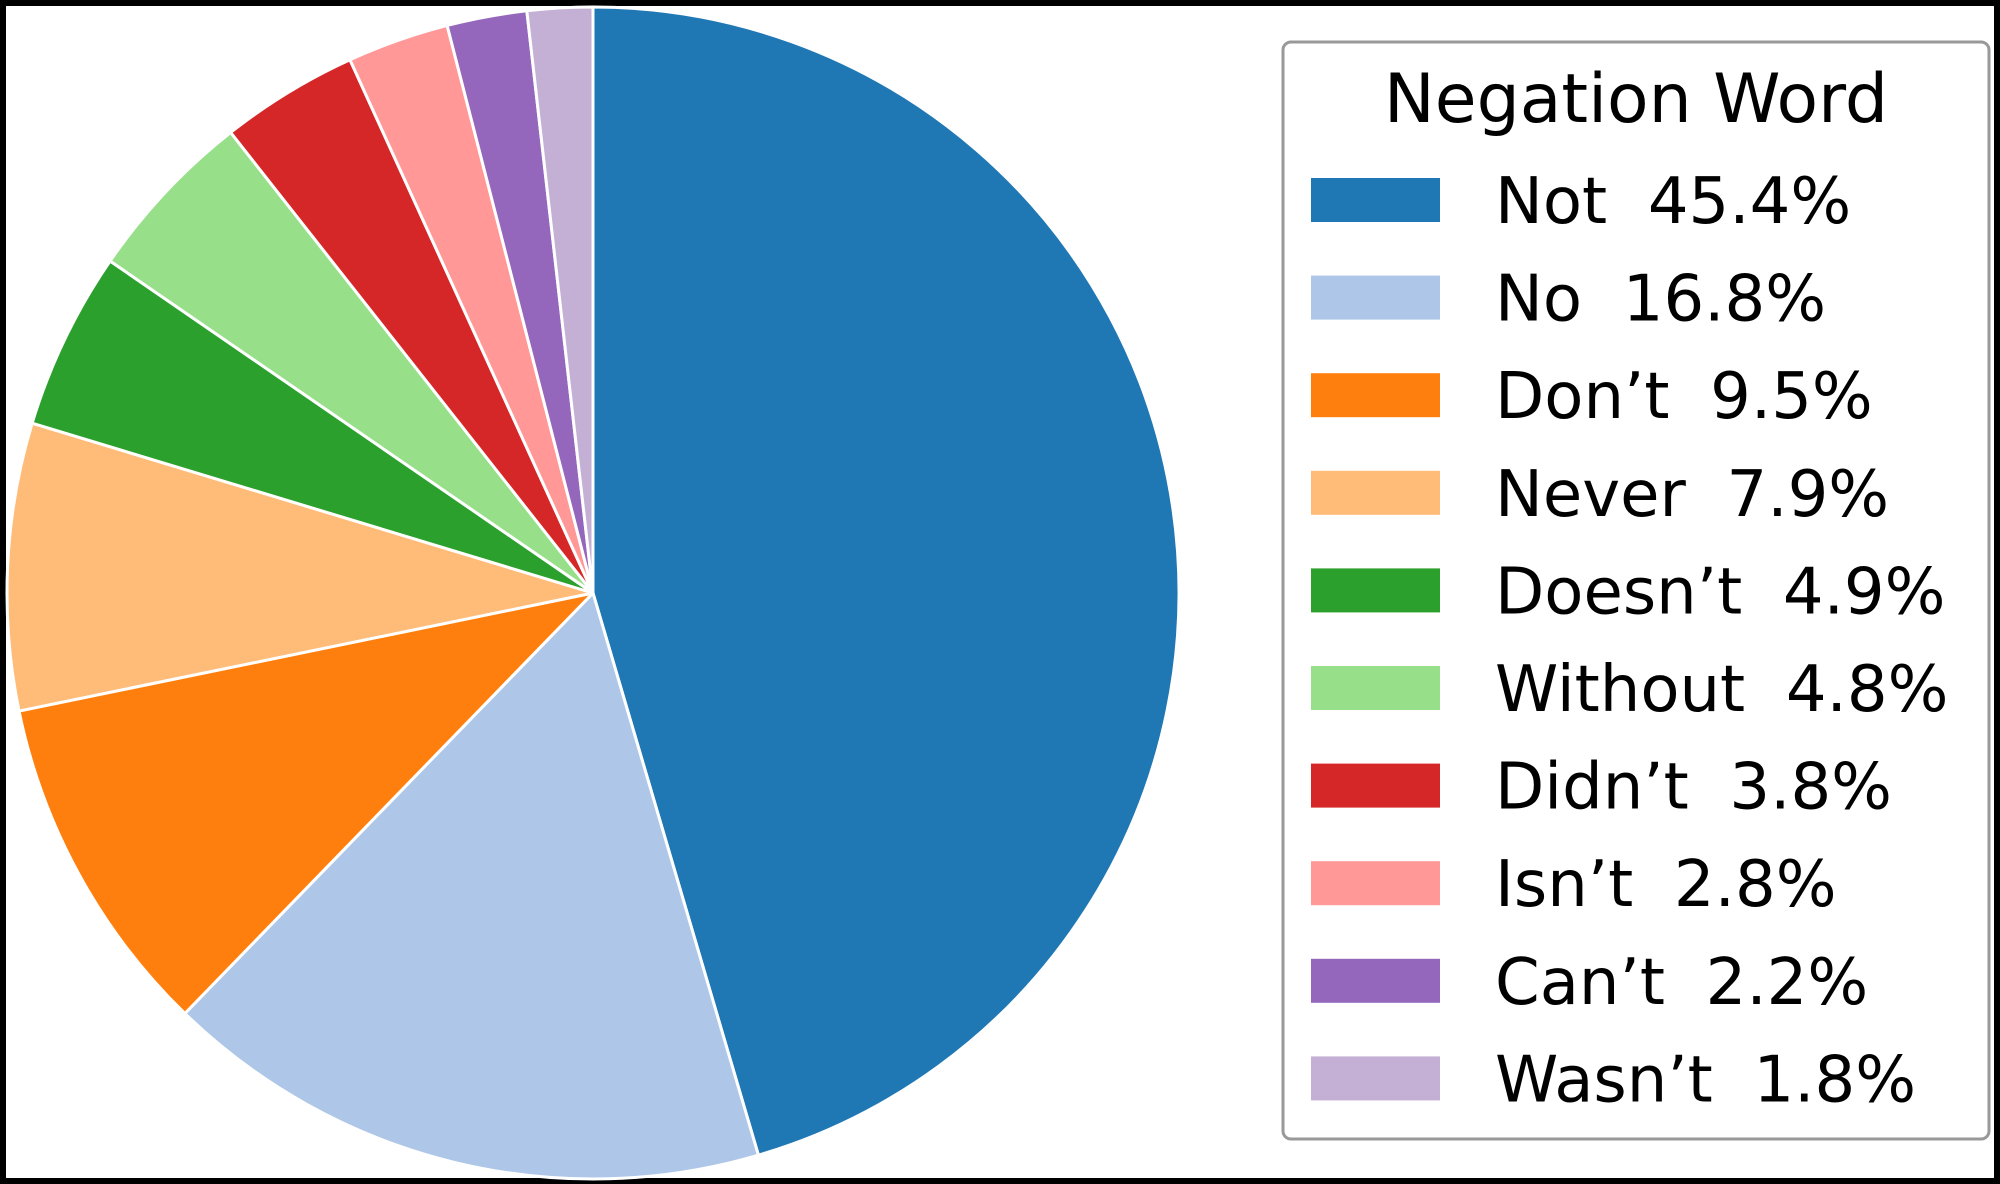 Image resolution: width=2000 pixels, height=1184 pixels. Describe the element at coordinates (1660, 300) in the screenshot. I see `legend-label-1: No 16.8%` at that location.